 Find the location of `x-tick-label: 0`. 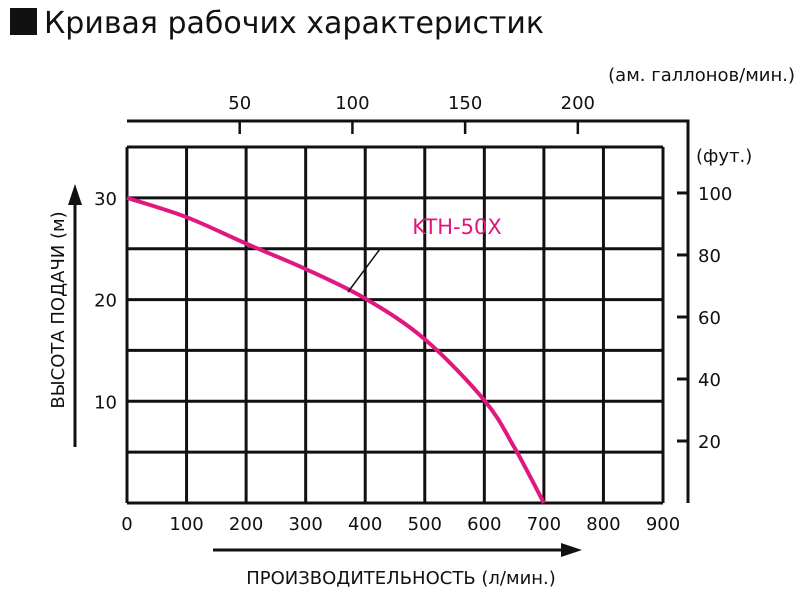

x-tick-label: 0 is located at coordinates (126, 524).